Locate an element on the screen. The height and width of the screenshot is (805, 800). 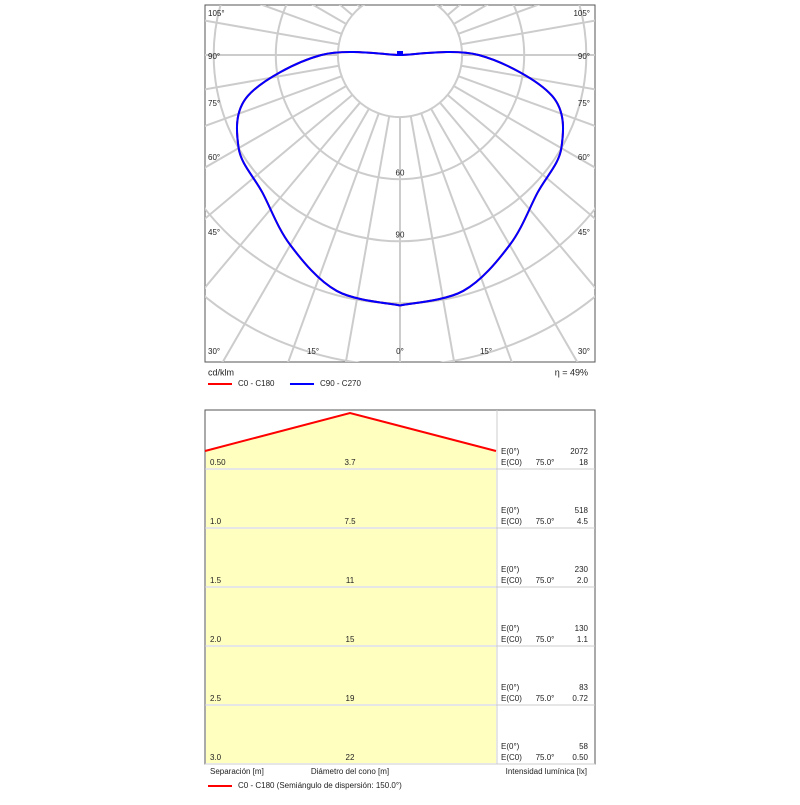
radial-tick-label: 90 is located at coordinates (400, 234).